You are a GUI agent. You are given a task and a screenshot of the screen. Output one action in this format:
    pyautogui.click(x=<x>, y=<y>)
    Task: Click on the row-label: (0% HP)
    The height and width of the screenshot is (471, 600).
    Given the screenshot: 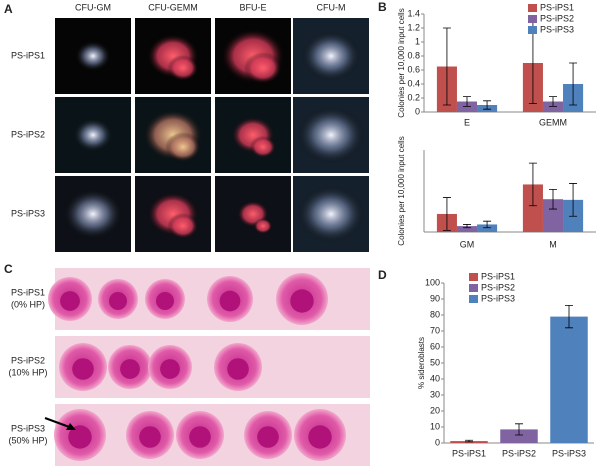 What is the action you would take?
    pyautogui.click(x=28, y=304)
    